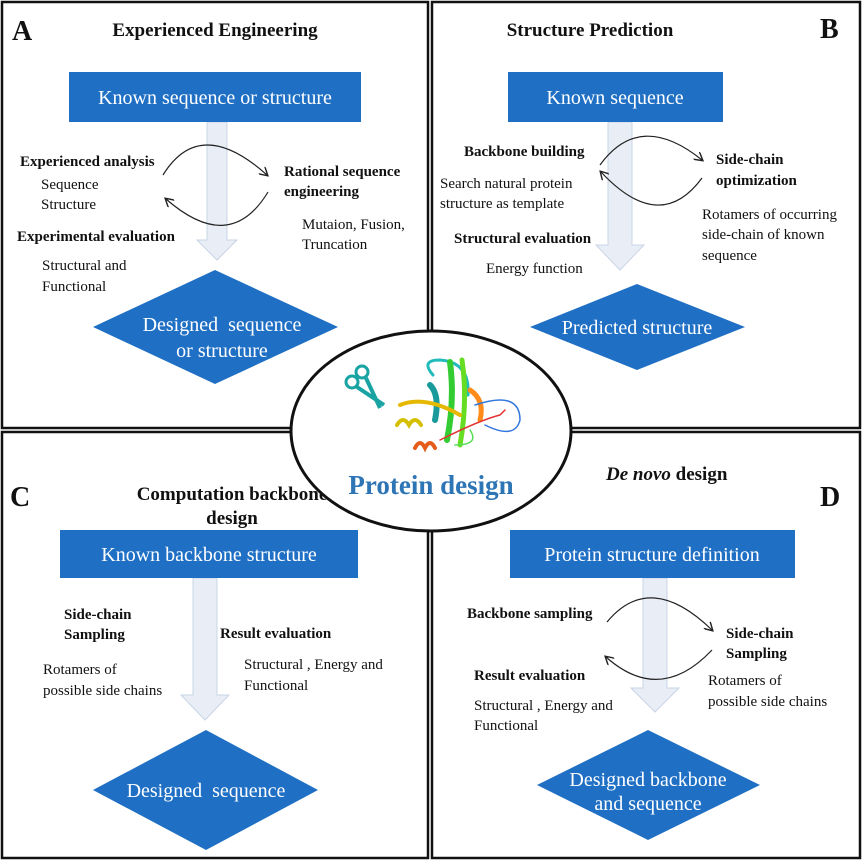 This screenshot has height=861, width=862. Describe the element at coordinates (70, 185) in the screenshot. I see `step-detail: Sequence` at that location.